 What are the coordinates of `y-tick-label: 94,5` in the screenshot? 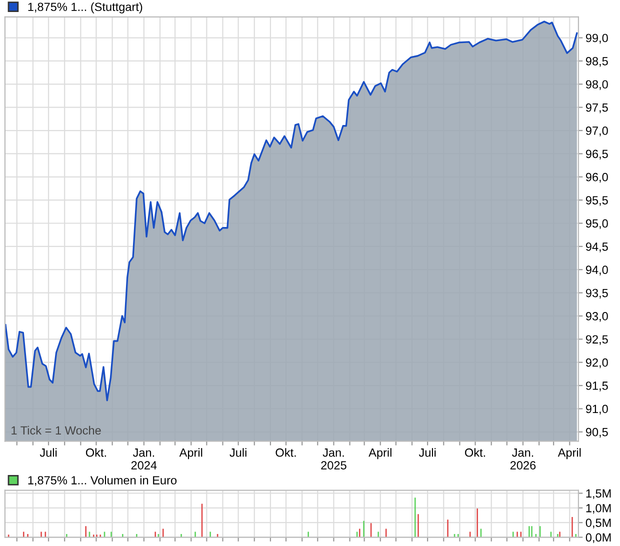 It's located at (597, 247).